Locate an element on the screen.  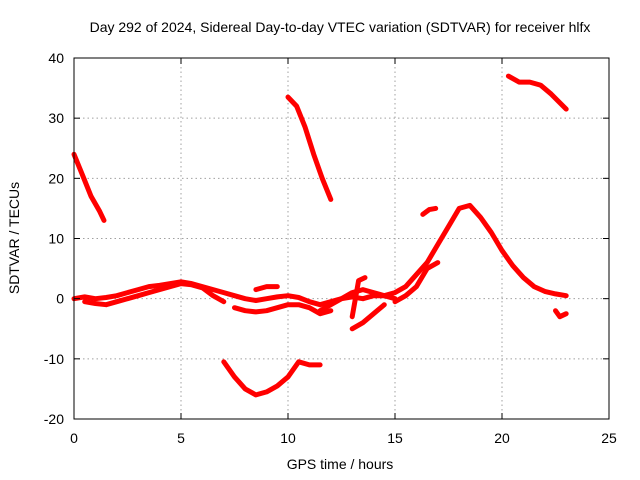
y-tick-label: 30 is located at coordinates (56, 118).